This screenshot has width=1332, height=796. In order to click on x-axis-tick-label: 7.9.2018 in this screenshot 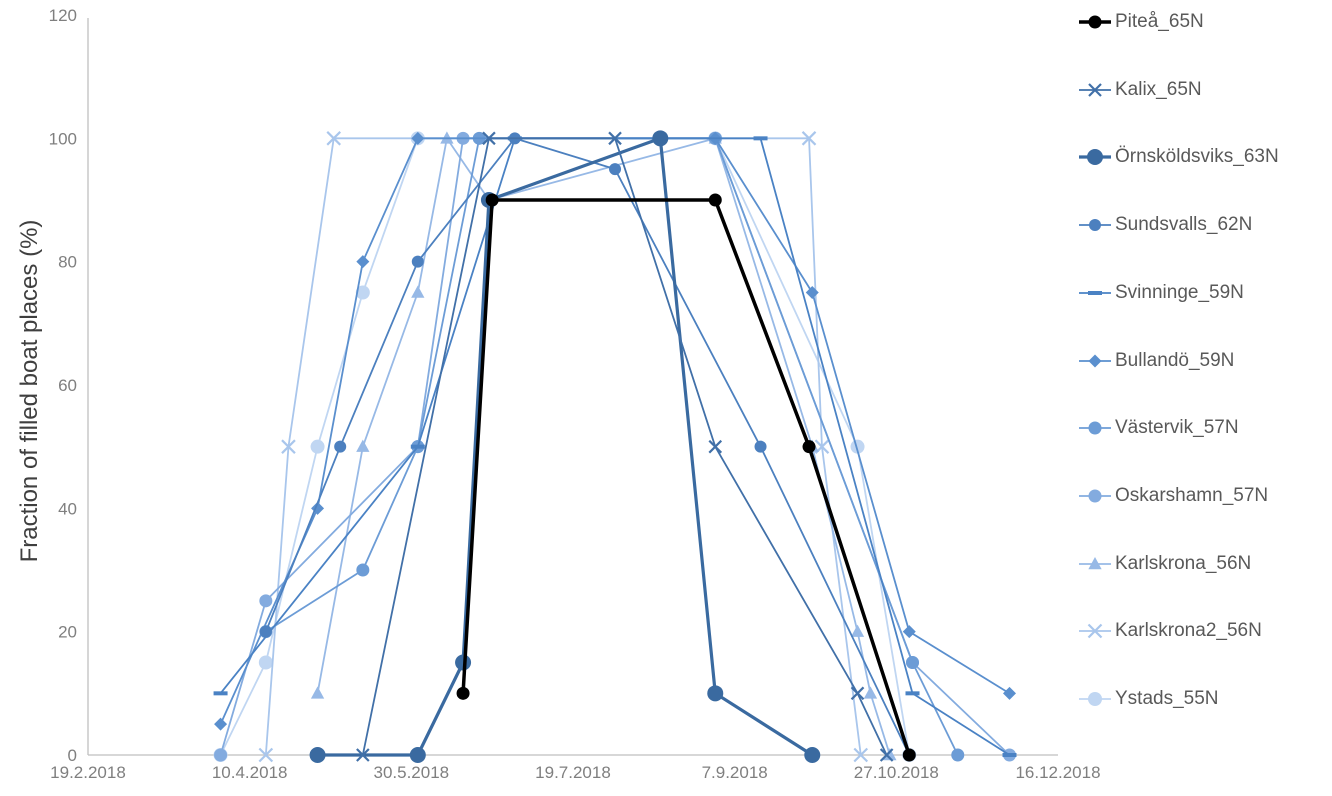, I will do `click(735, 772)`.